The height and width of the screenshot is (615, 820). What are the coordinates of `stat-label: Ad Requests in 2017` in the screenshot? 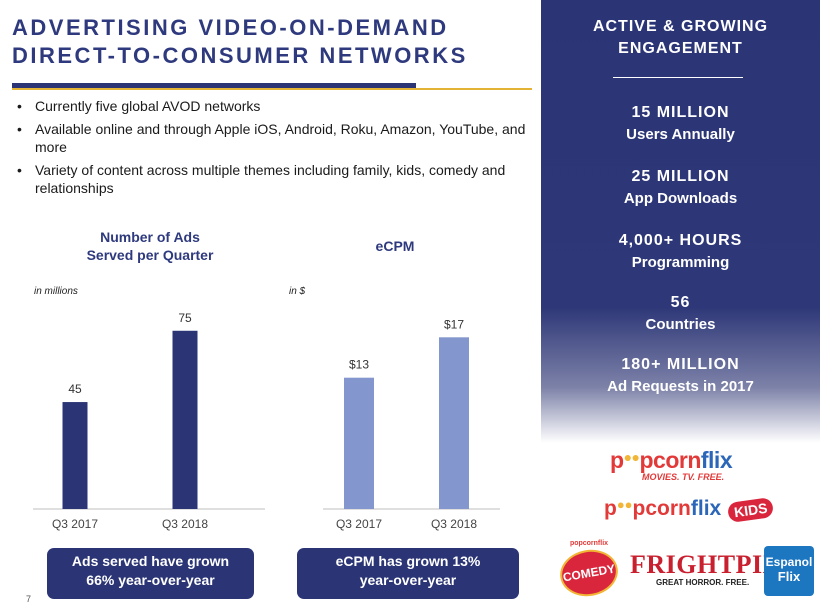 It's located at (680, 386).